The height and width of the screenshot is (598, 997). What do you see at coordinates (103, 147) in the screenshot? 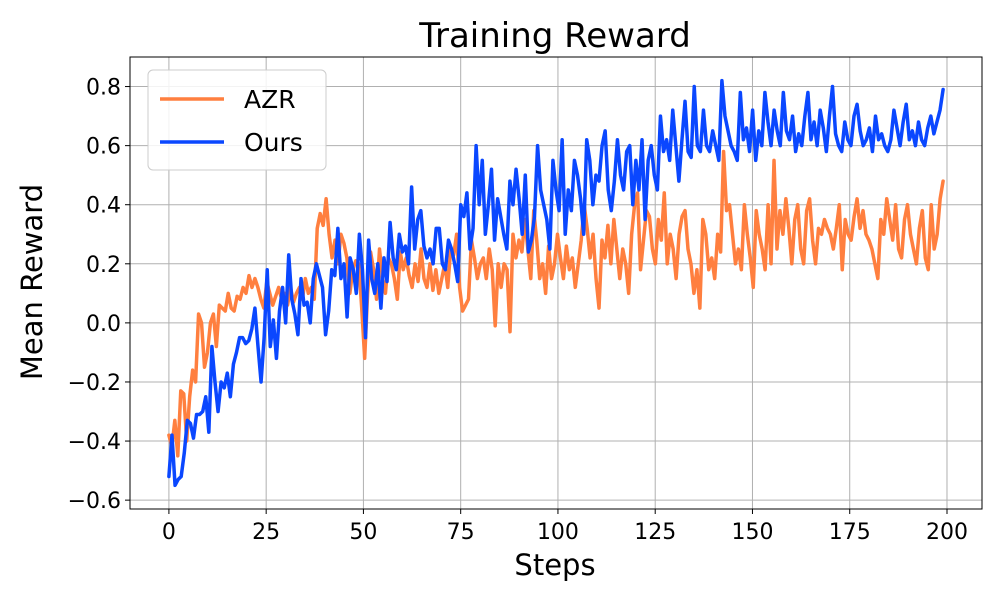
I see `y-tick-label: 0.6` at bounding box center [103, 147].